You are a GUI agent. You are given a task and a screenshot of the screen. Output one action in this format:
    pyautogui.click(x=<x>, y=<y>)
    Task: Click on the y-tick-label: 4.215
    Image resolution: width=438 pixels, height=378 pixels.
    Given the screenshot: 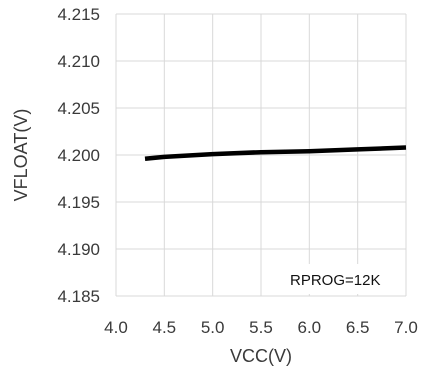 What is the action you would take?
    pyautogui.click(x=78, y=14)
    